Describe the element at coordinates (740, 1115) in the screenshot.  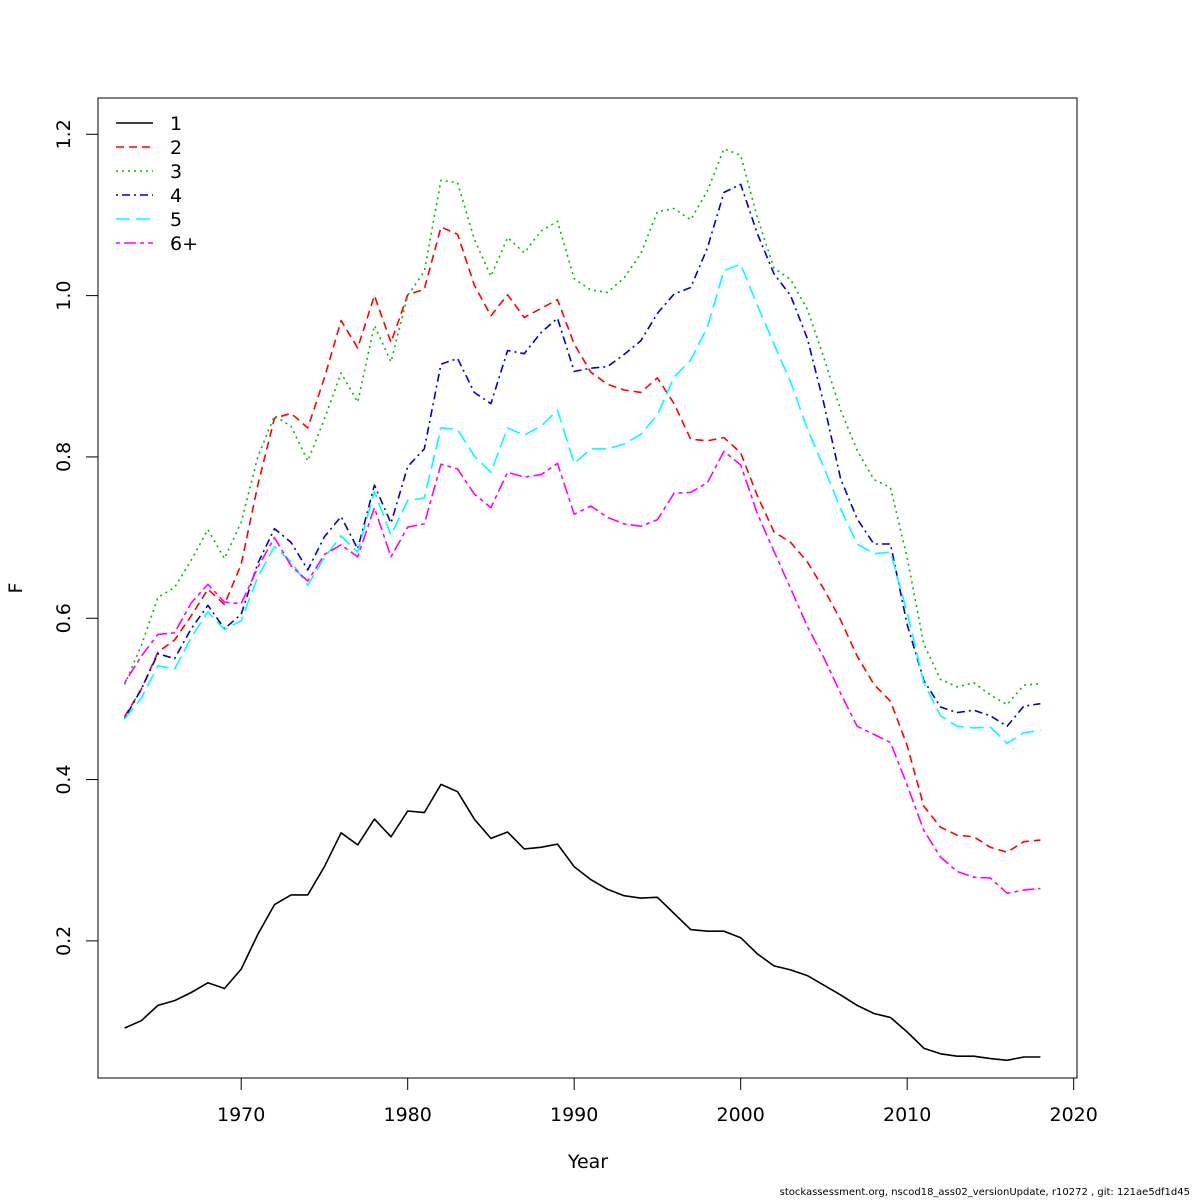
I see `x-tick-label: 2000` at that location.